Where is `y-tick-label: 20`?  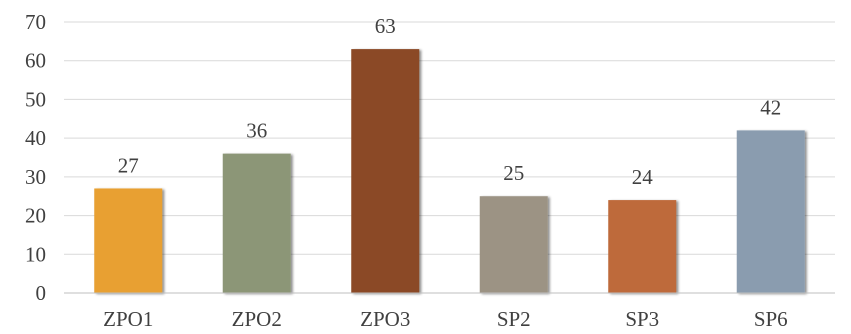 y-tick-label: 20 is located at coordinates (35, 216).